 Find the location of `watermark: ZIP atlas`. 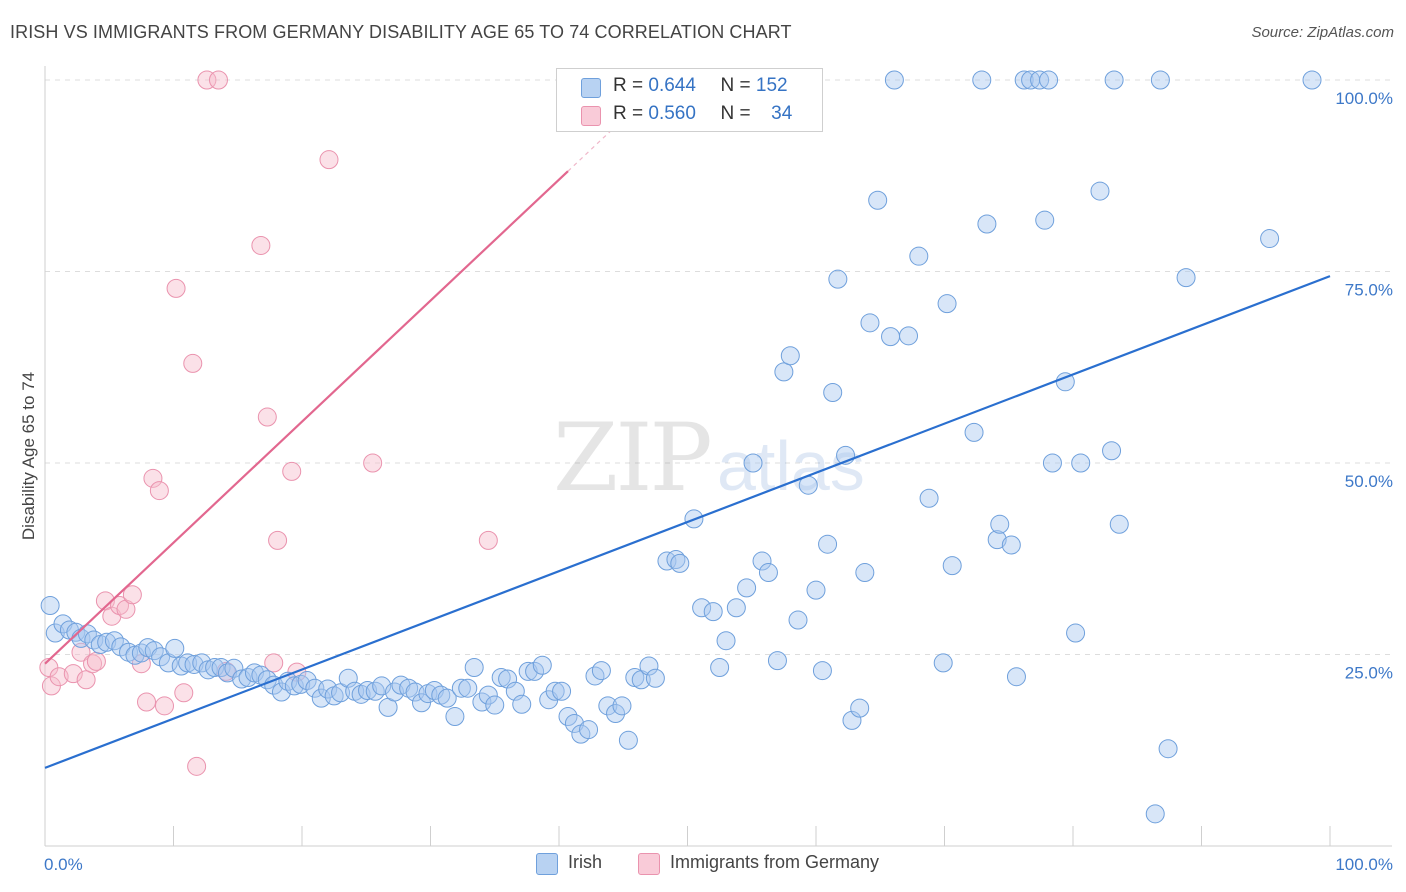

watermark: ZIP atlas is located at coordinates (709, 458).